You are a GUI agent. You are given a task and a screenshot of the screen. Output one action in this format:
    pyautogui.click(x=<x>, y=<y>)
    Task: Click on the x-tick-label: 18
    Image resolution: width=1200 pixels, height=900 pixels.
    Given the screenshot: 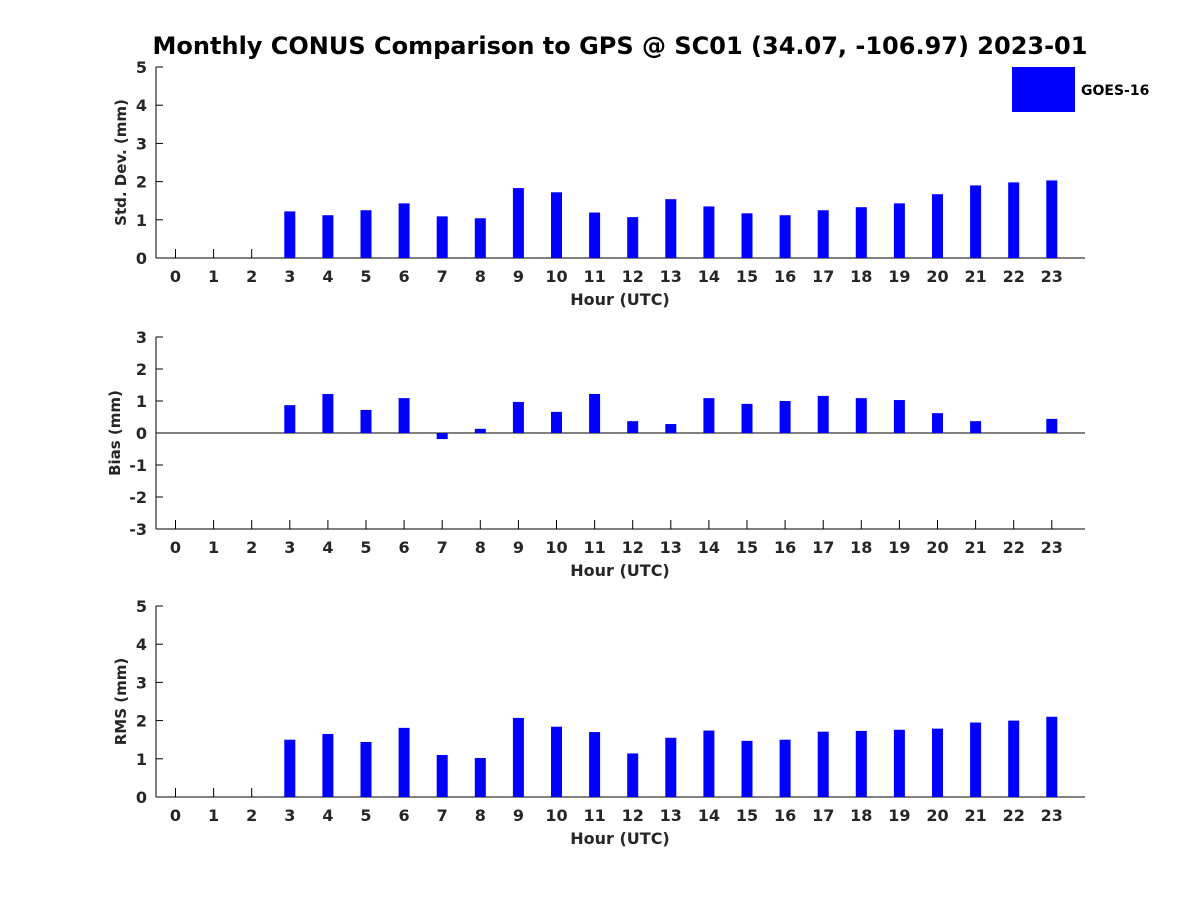 What is the action you would take?
    pyautogui.click(x=861, y=815)
    